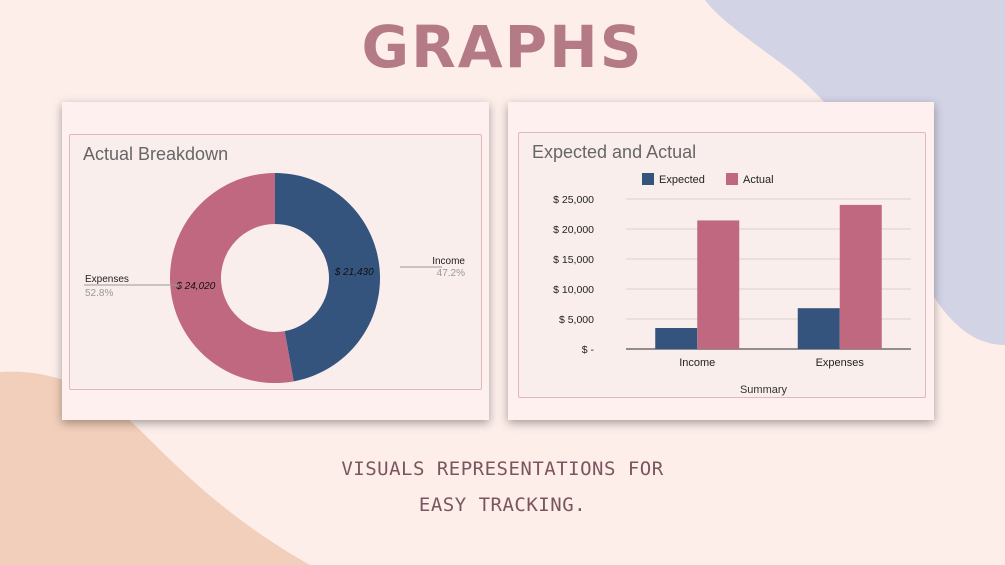  Describe the element at coordinates (502, 469) in the screenshot. I see `subtitle-line-1: VISUALS REPRESENTATIONS FOR` at that location.